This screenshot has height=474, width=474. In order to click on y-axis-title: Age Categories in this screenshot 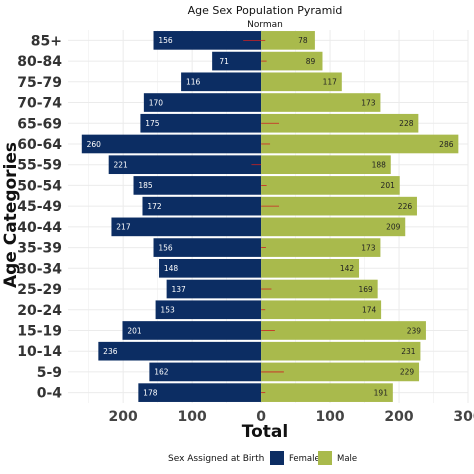, I will do `click(11, 215)`.